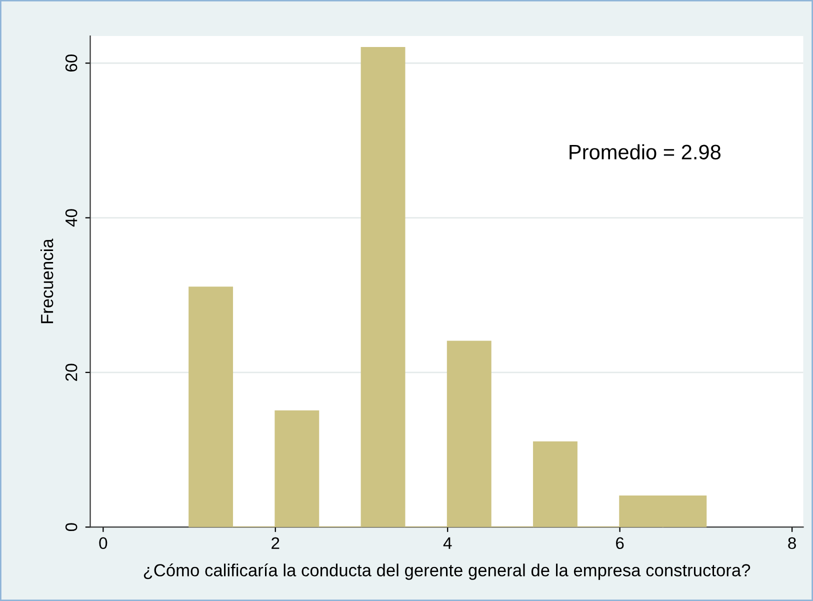 The width and height of the screenshot is (813, 601). Describe the element at coordinates (792, 543) in the screenshot. I see `x-tick-label: 8` at that location.